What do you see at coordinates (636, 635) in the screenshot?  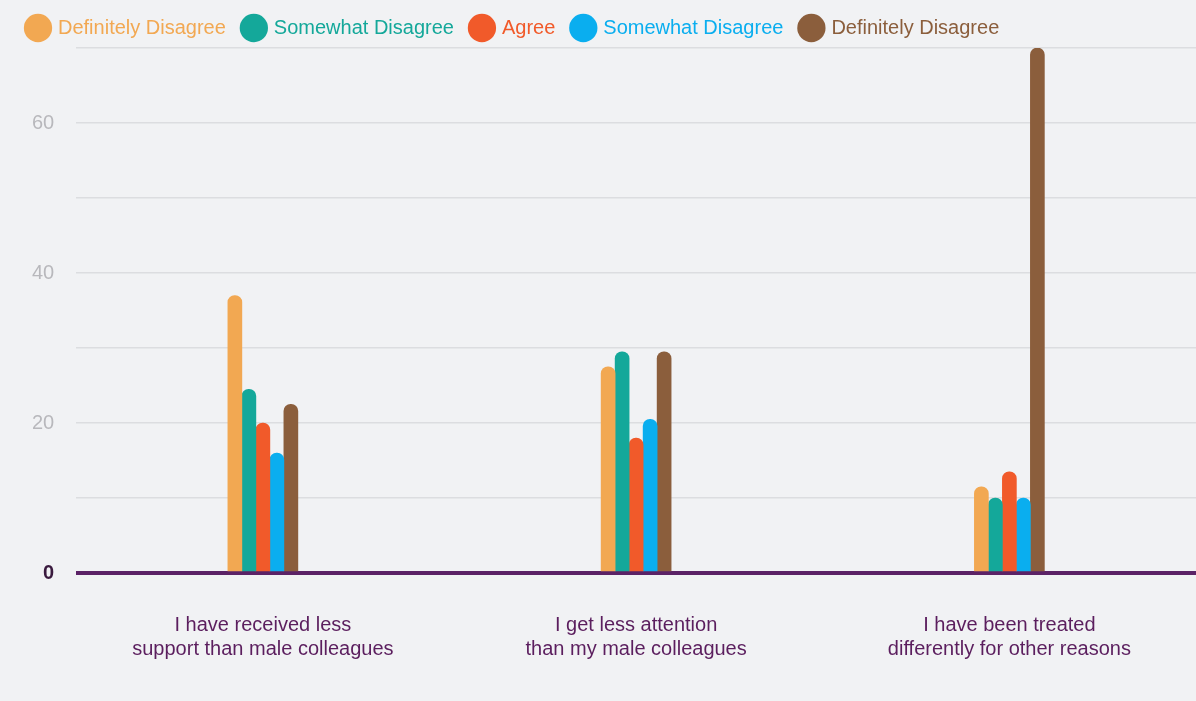 I see `x-tick-label: I get less attention than my male colleagues` at bounding box center [636, 635].